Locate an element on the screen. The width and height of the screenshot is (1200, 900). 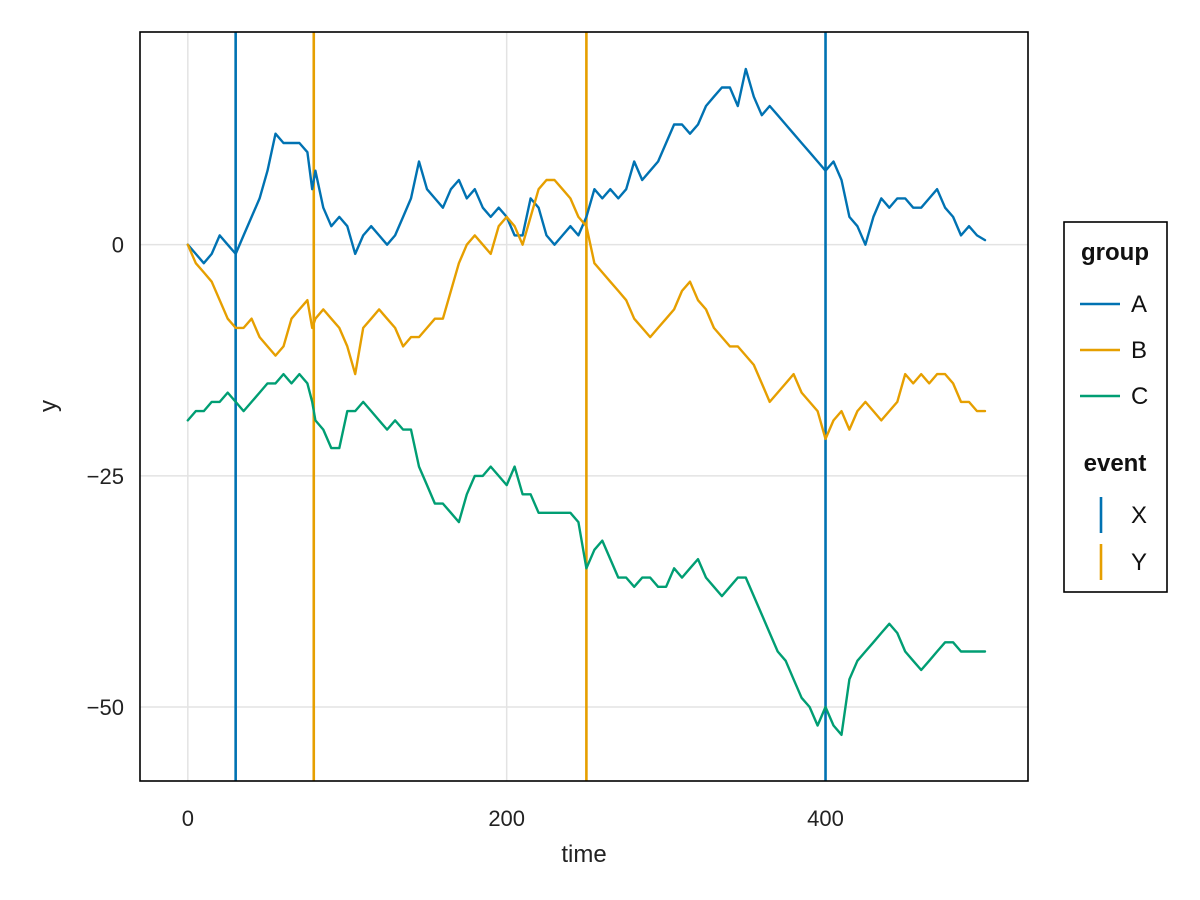
y-tick-label: 0 is located at coordinates (118, 245).